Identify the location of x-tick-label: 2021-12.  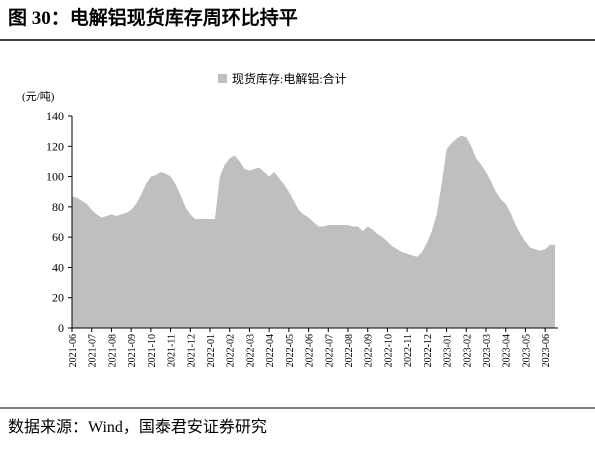
(191, 350).